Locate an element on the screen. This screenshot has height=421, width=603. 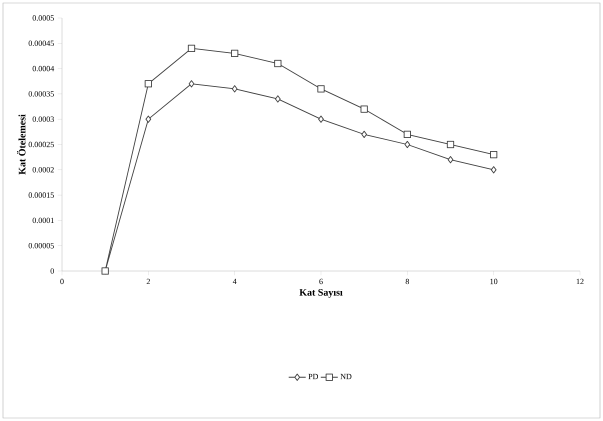
y-axis-title: Kat Ötelemesi is located at coordinates (21, 144).